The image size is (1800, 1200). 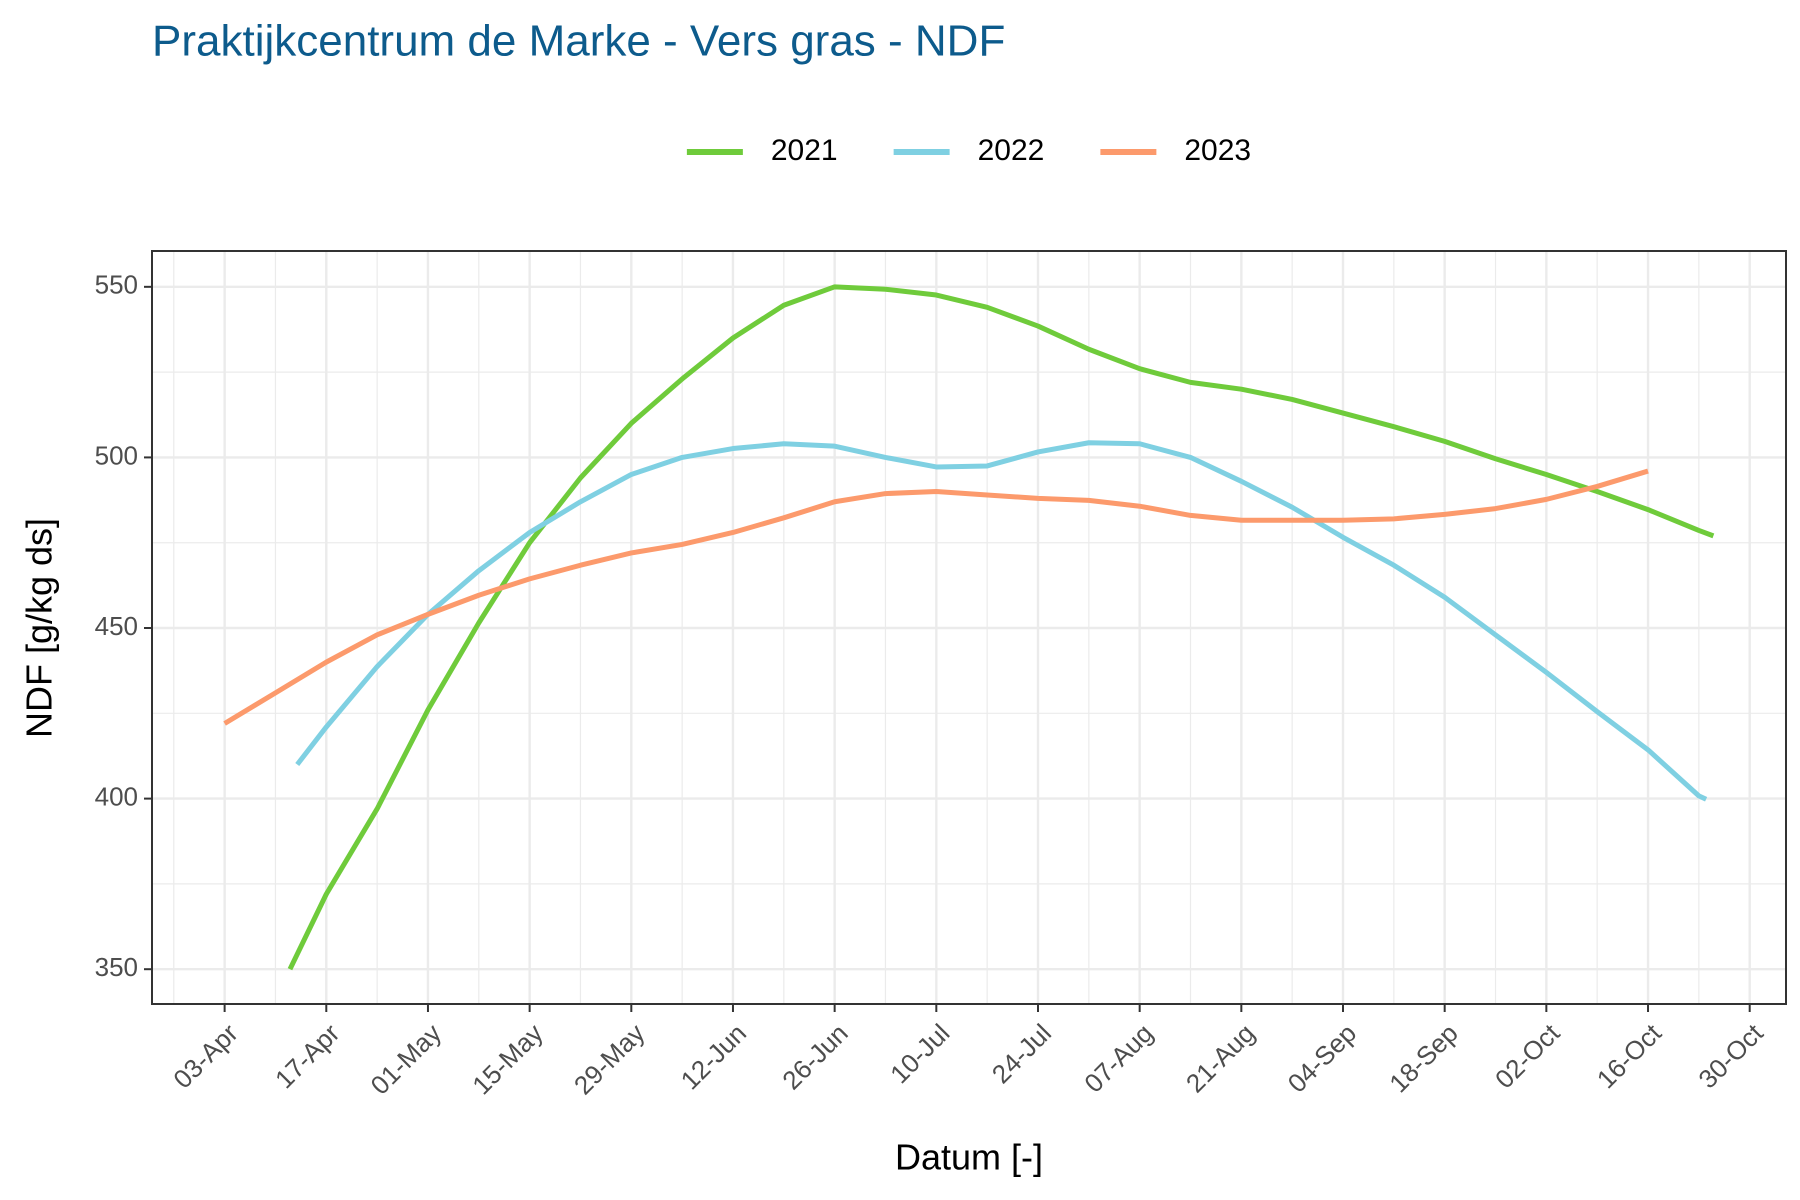 What do you see at coordinates (116, 626) in the screenshot?
I see `y-tick-label: 450` at bounding box center [116, 626].